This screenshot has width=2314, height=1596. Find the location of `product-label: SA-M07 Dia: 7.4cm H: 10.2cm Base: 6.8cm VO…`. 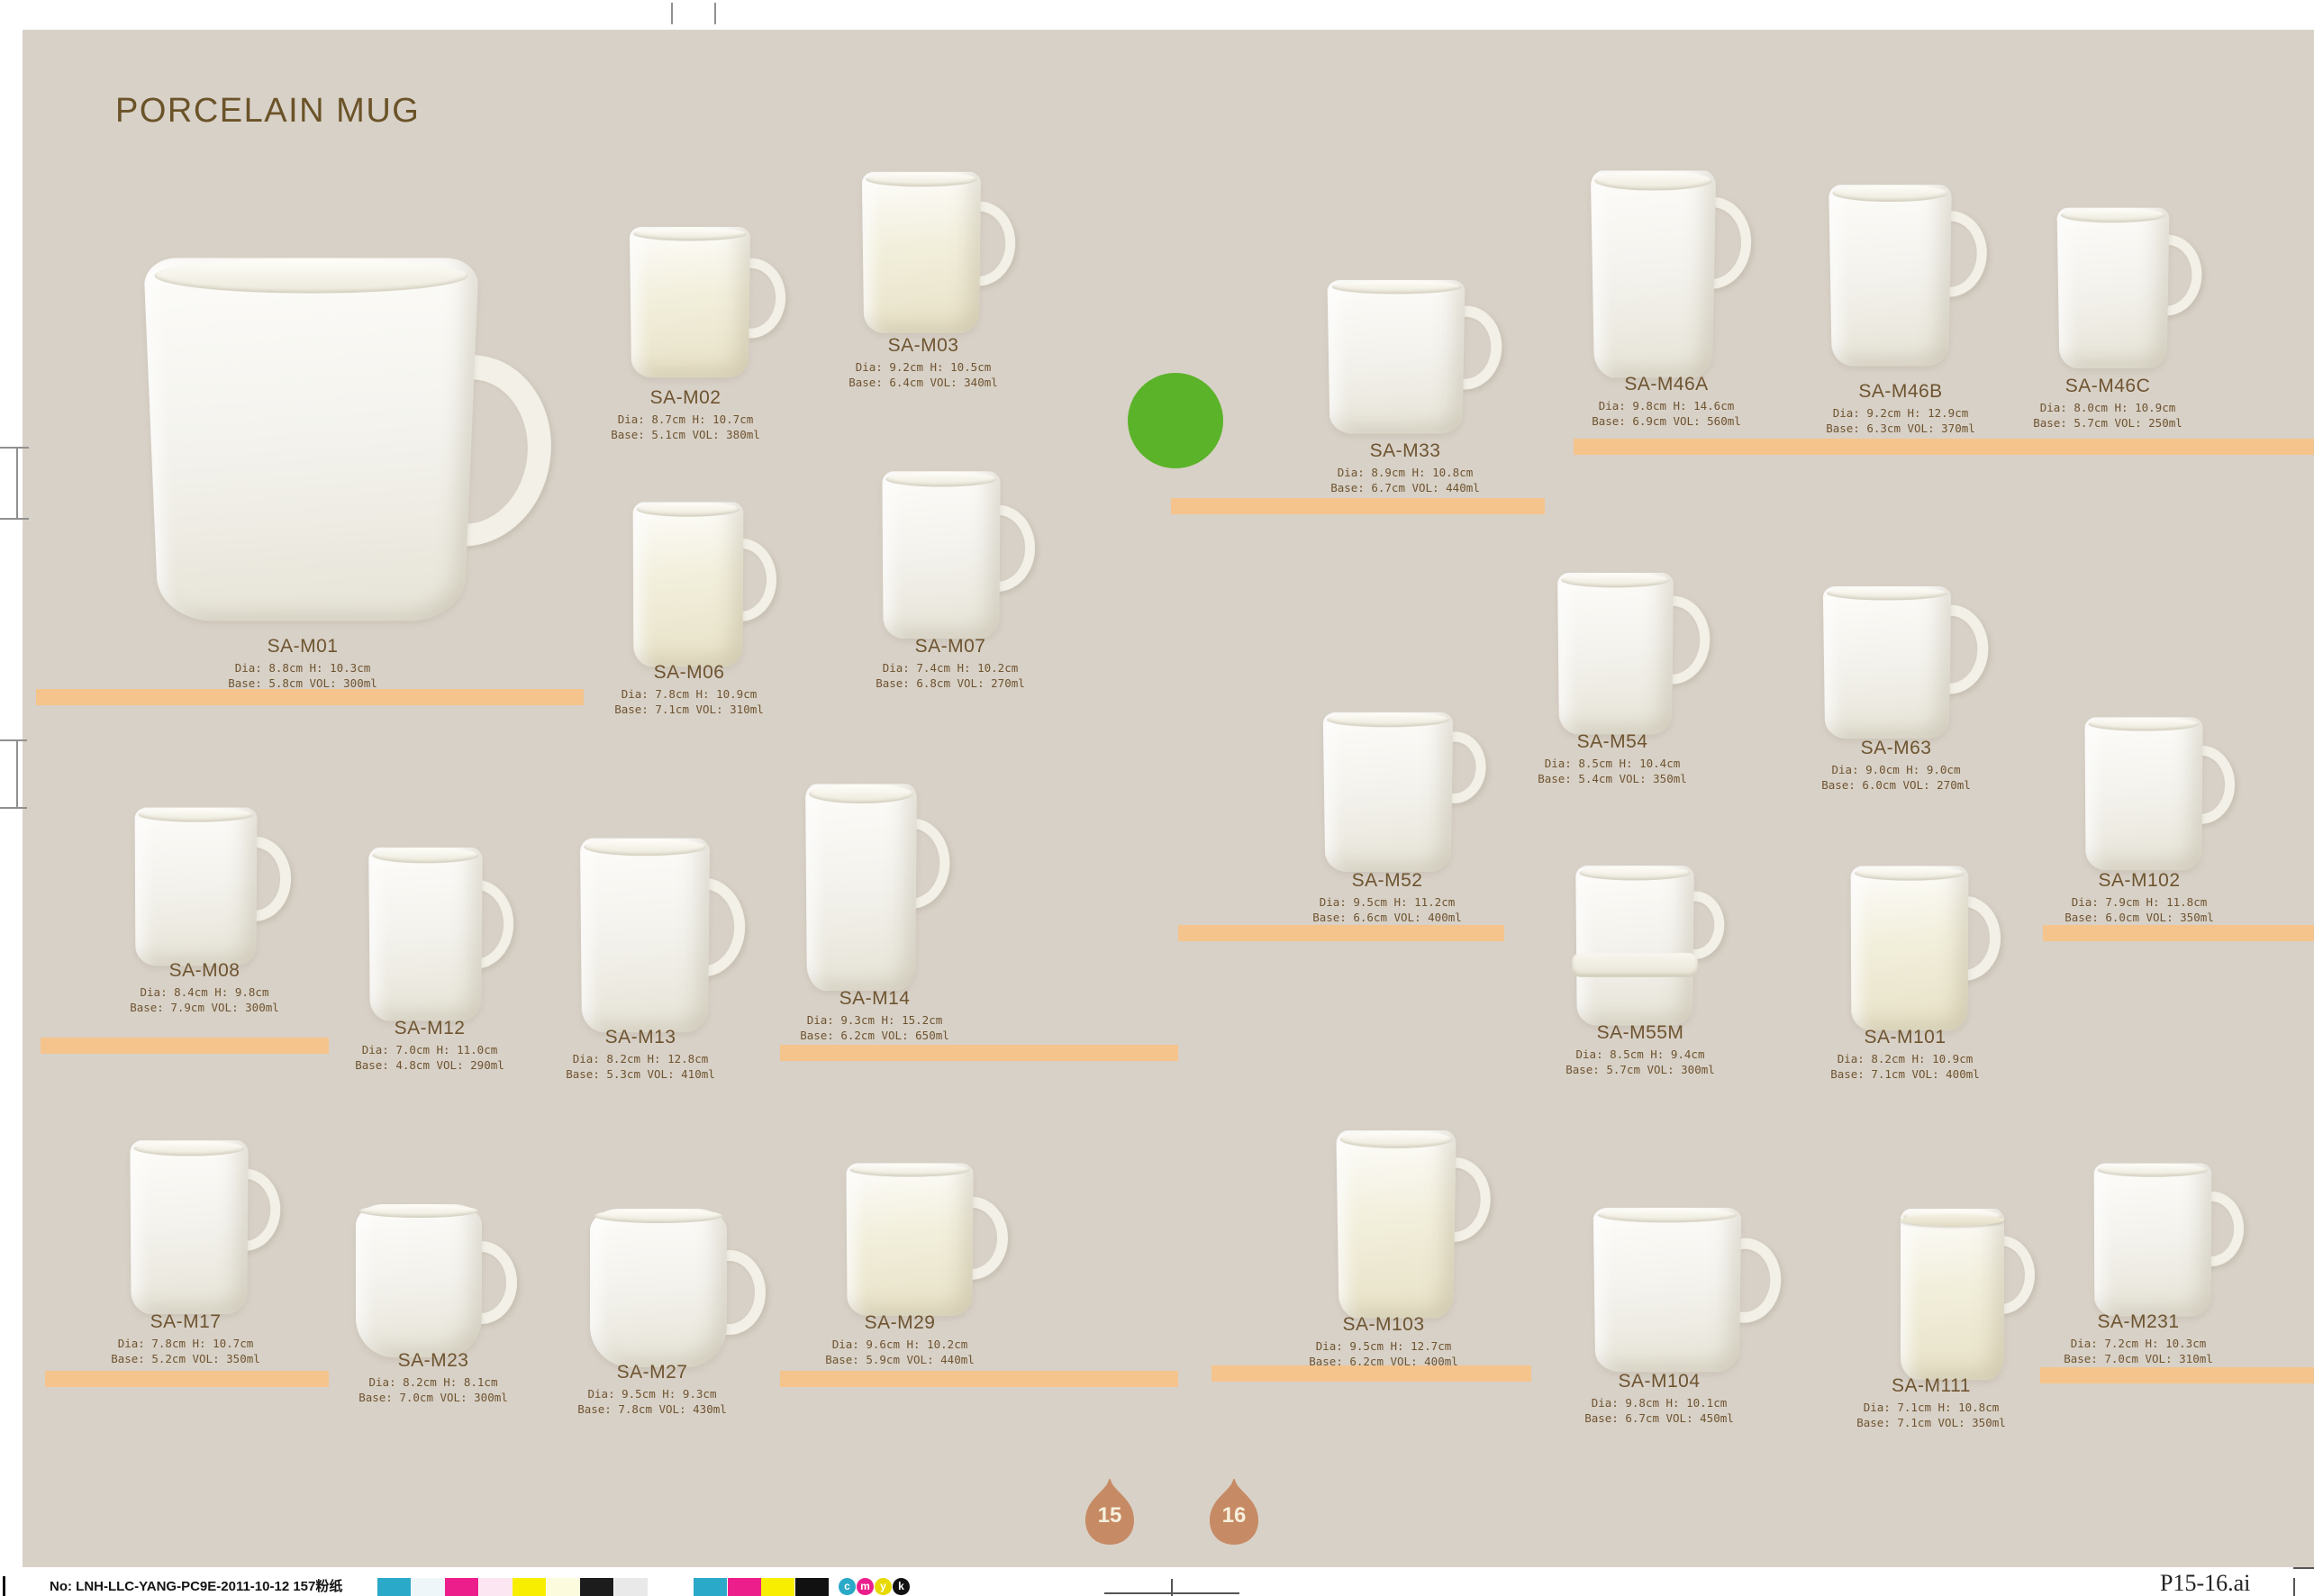

product-label: SA-M07 Dia: 7.4cm H: 10.2cm Base: 6.8cm VO… is located at coordinates (950, 663).